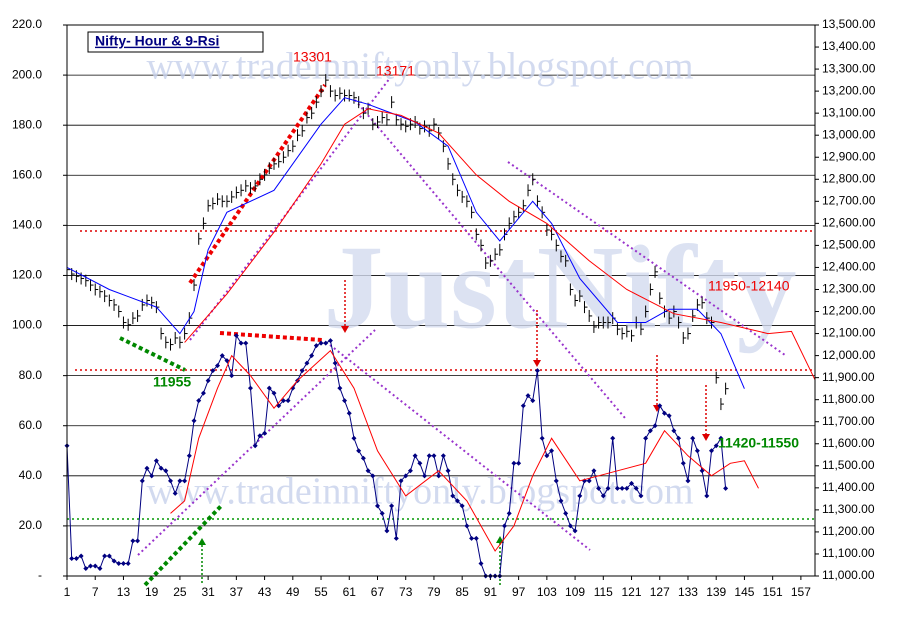 This screenshot has width=907, height=626. Describe the element at coordinates (849, 267) in the screenshot. I see `y2-tick-label: 12,400.00` at that location.